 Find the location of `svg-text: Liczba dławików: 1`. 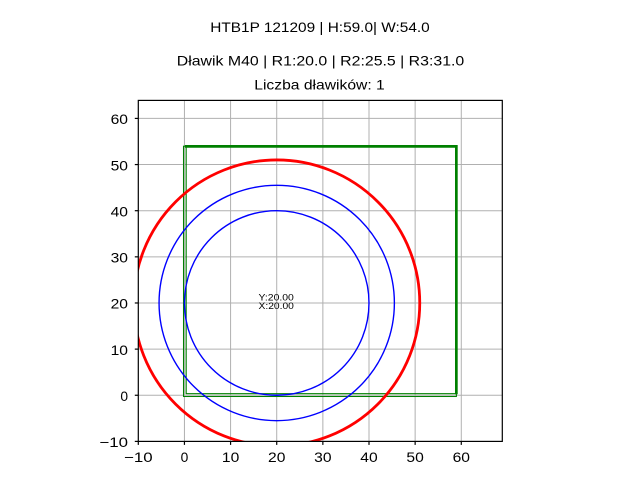

svg-text: Liczba dławików: 1 is located at coordinates (319, 85).